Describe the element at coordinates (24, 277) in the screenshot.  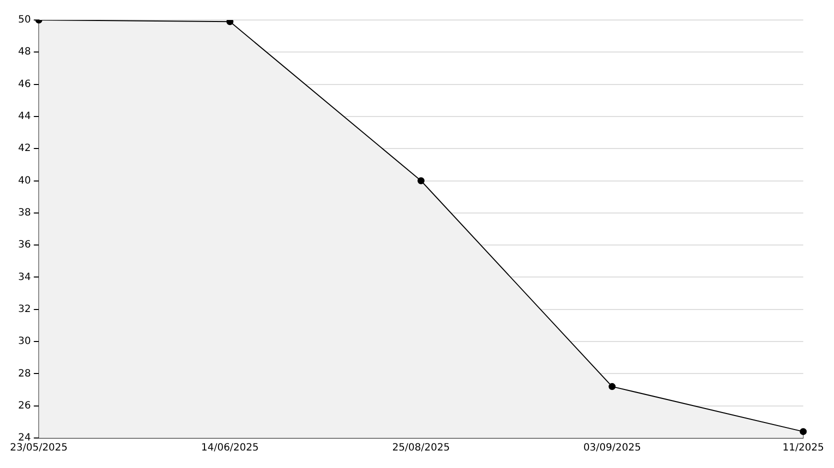
I see `y-tick-label: 34` at that location.